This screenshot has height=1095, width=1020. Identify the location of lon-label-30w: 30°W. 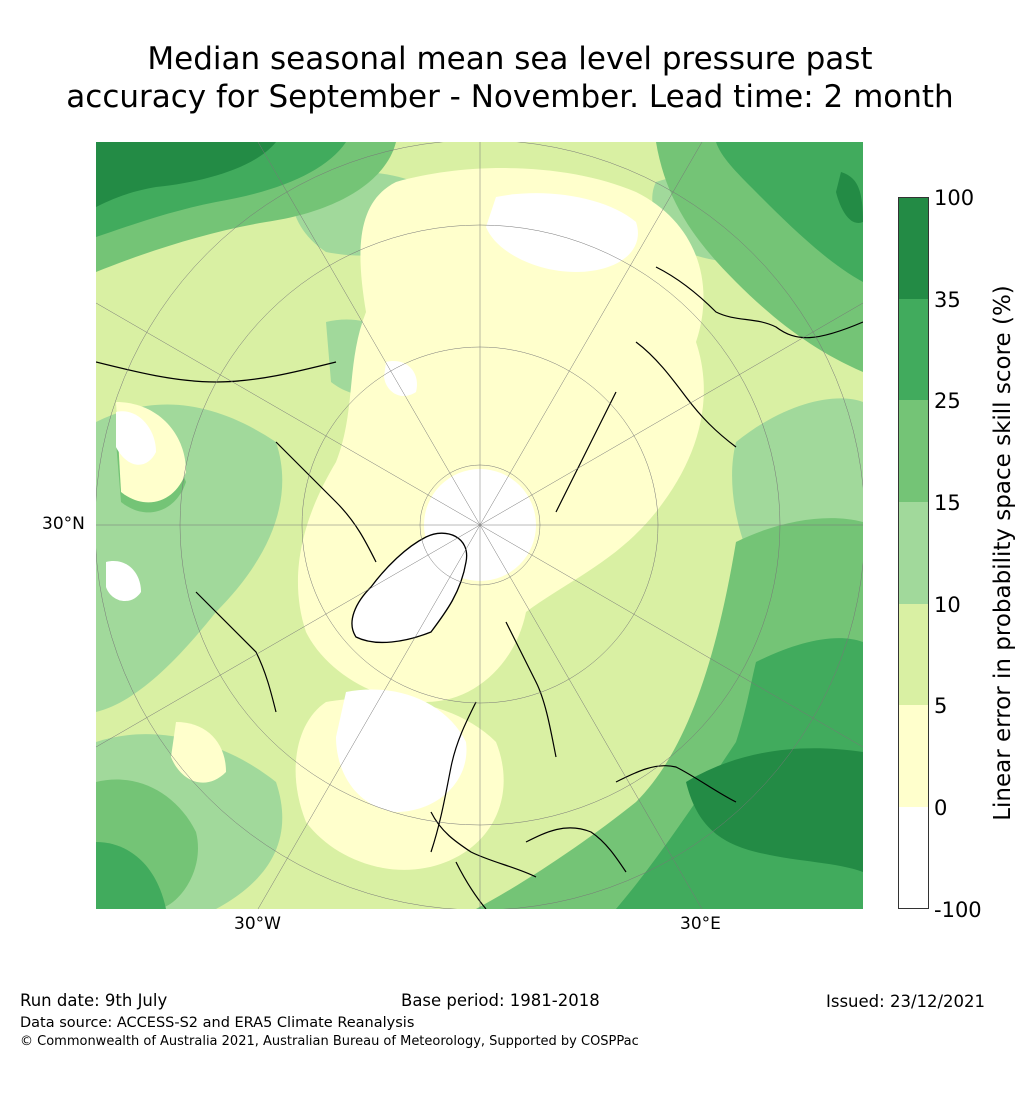
(257, 924).